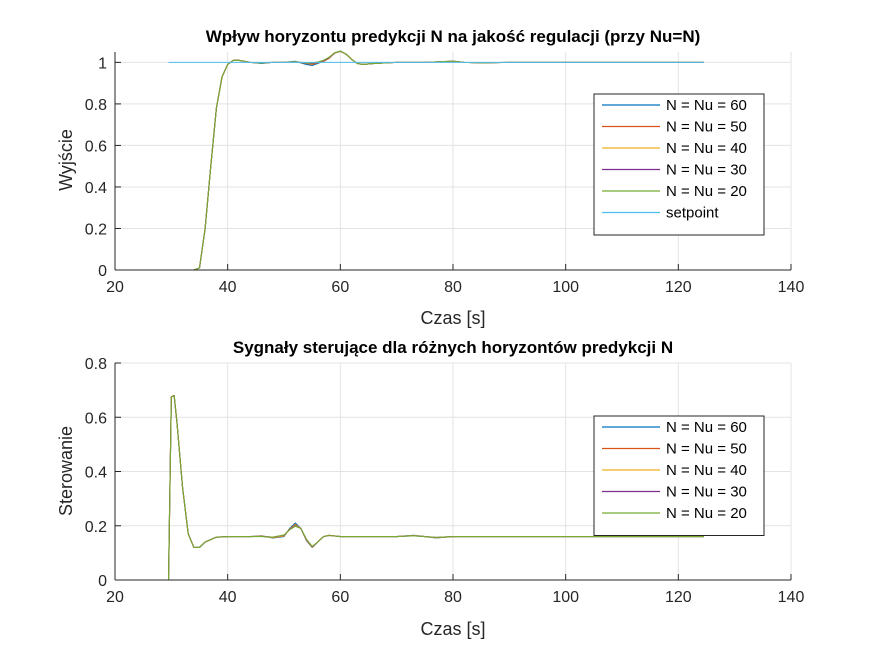 Image resolution: width=875 pixels, height=656 pixels. Describe the element at coordinates (102, 63) in the screenshot. I see `y-tick-label: 1` at that location.